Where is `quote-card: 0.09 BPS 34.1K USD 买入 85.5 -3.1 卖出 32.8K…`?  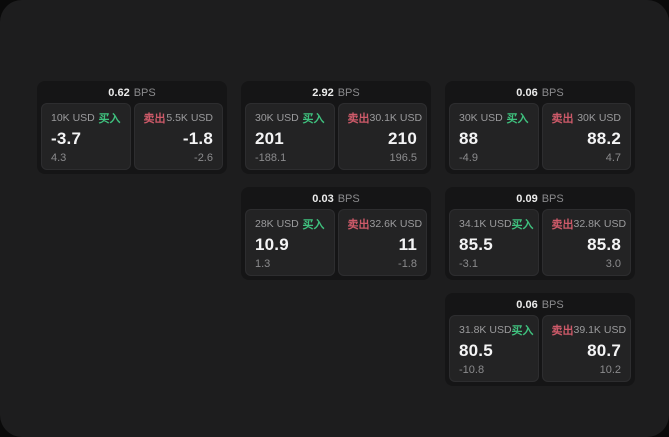 quote-card: 0.09 BPS 34.1K USD 买入 85.5 -3.1 卖出 32.8K… is located at coordinates (540, 233).